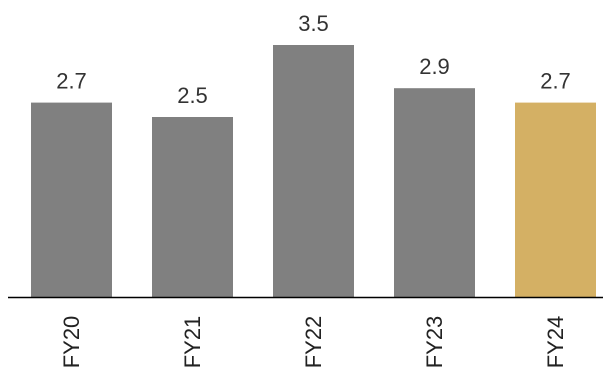 The height and width of the screenshot is (372, 611). Describe the element at coordinates (313, 342) in the screenshot. I see `tick-label-fy22: FY22` at that location.